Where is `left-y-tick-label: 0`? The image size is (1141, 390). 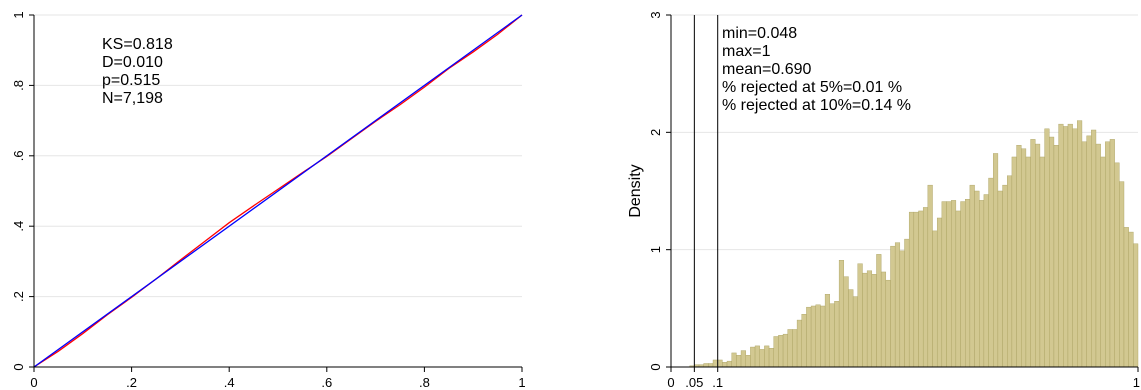
left-y-tick-label: 0 is located at coordinates (18, 366).